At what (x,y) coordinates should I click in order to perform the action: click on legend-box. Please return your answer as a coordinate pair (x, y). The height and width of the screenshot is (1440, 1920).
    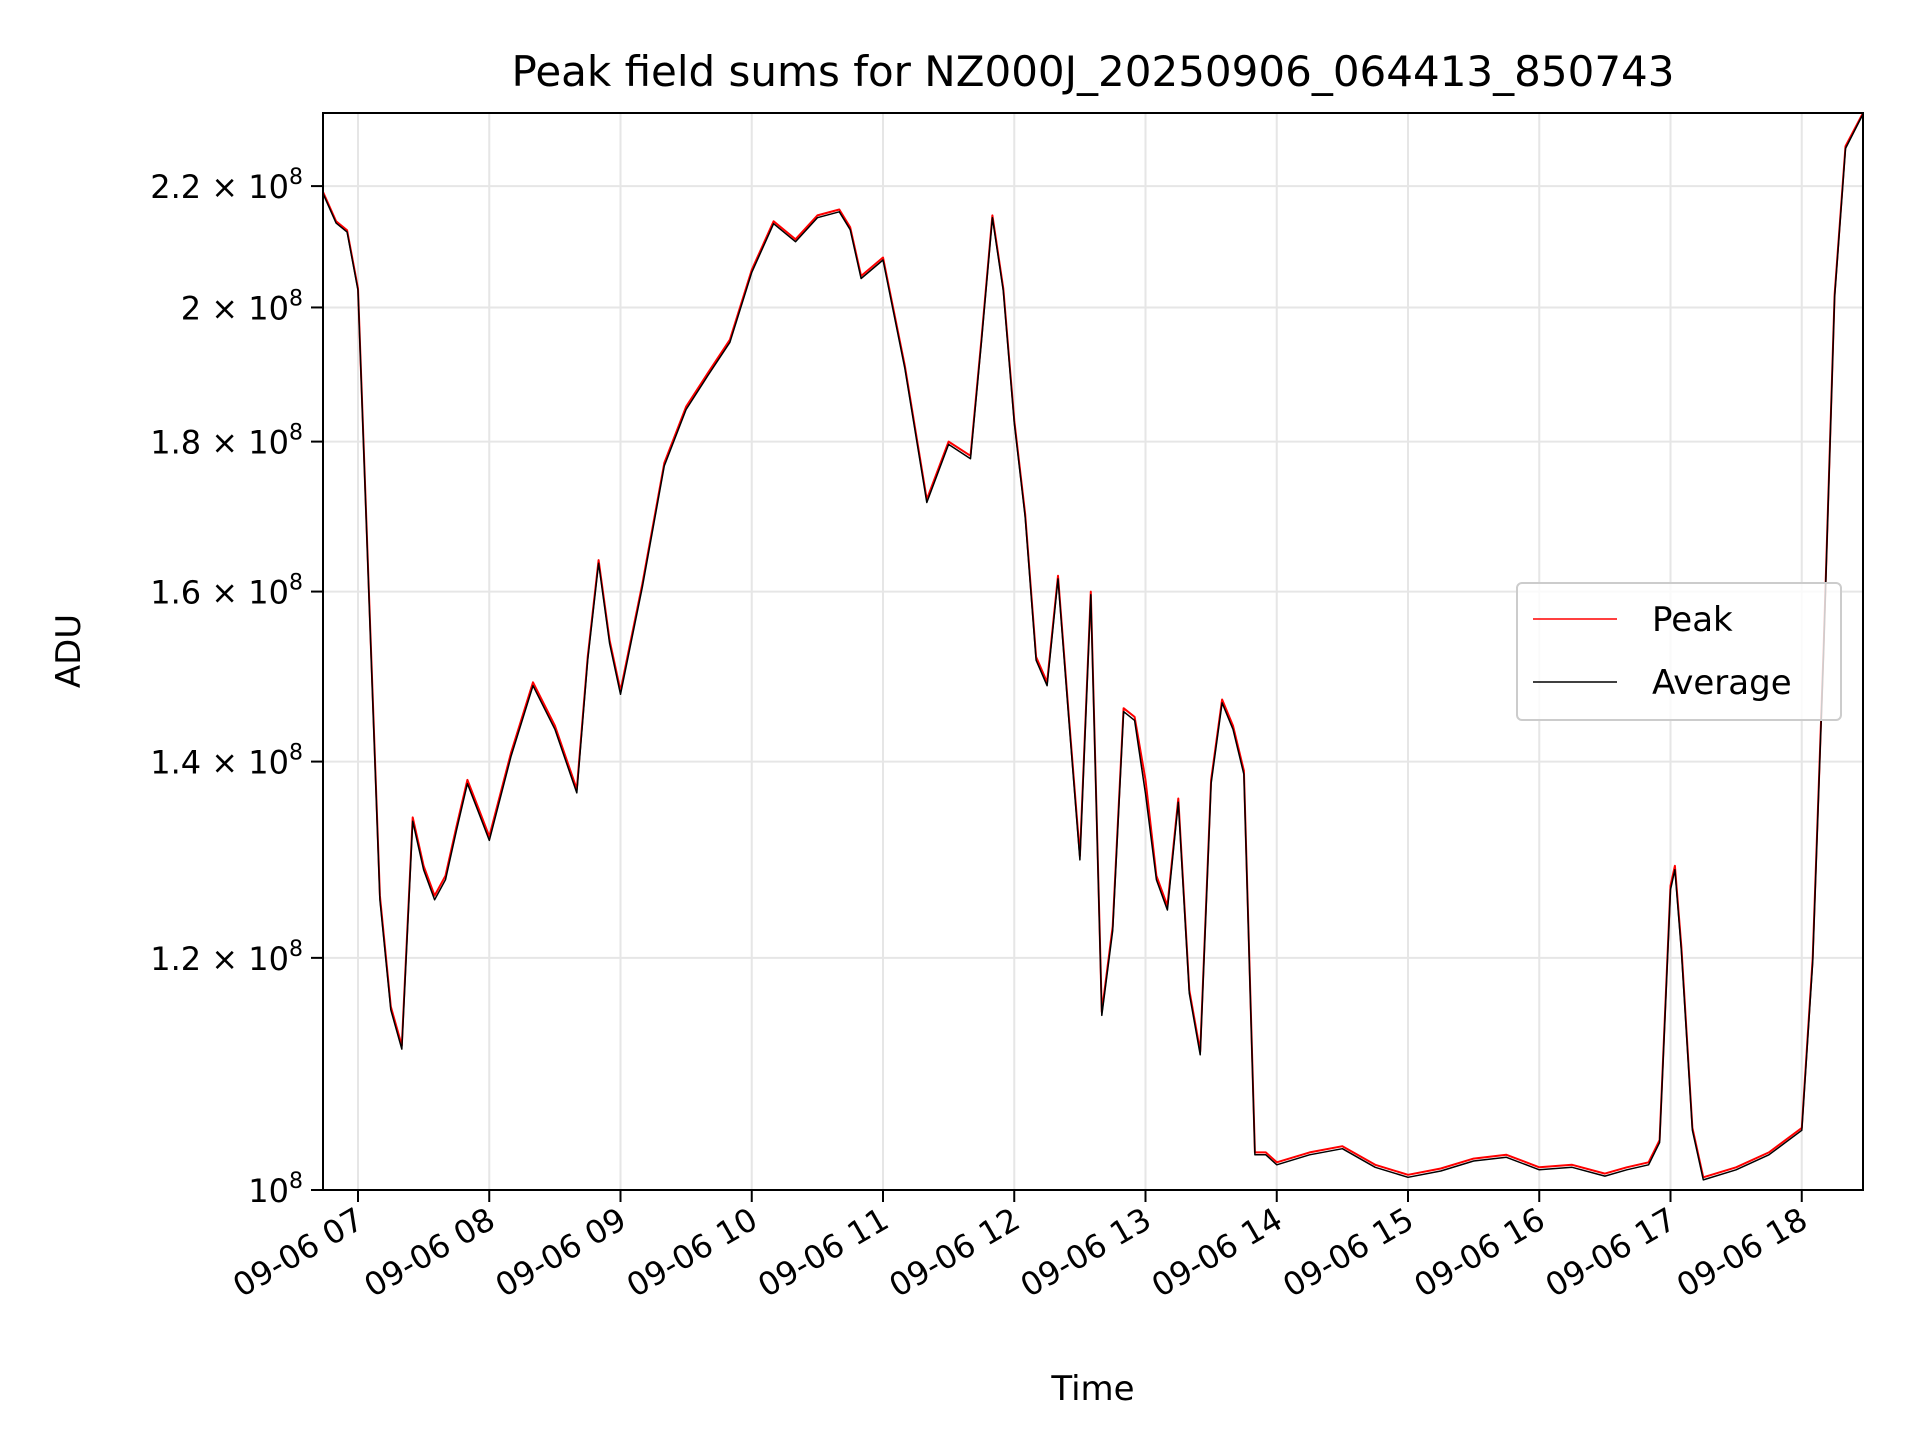
    Looking at the image, I should click on (1679, 651).